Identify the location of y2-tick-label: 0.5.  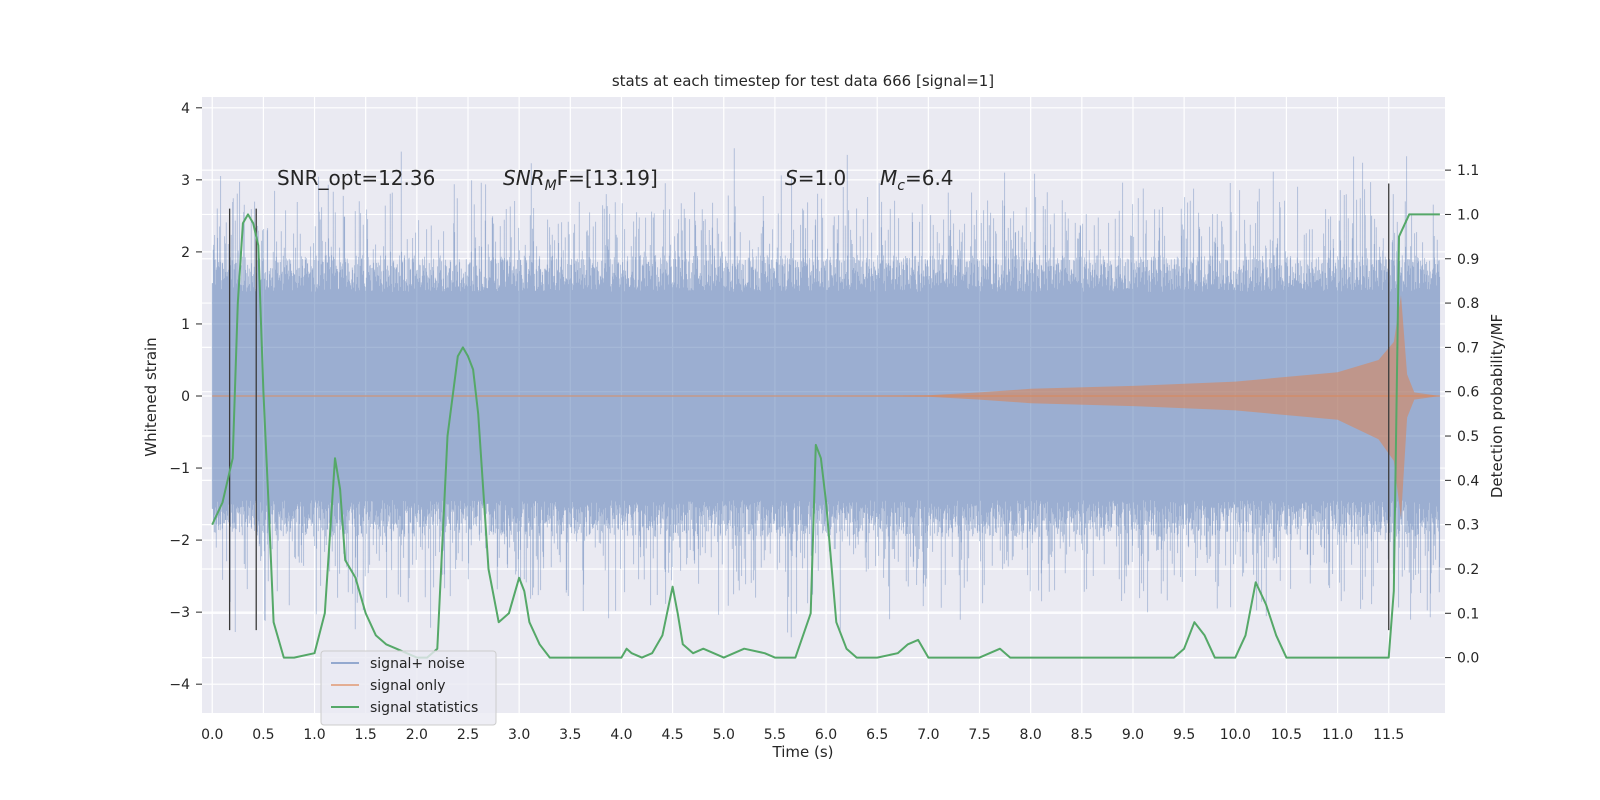
(1468, 437).